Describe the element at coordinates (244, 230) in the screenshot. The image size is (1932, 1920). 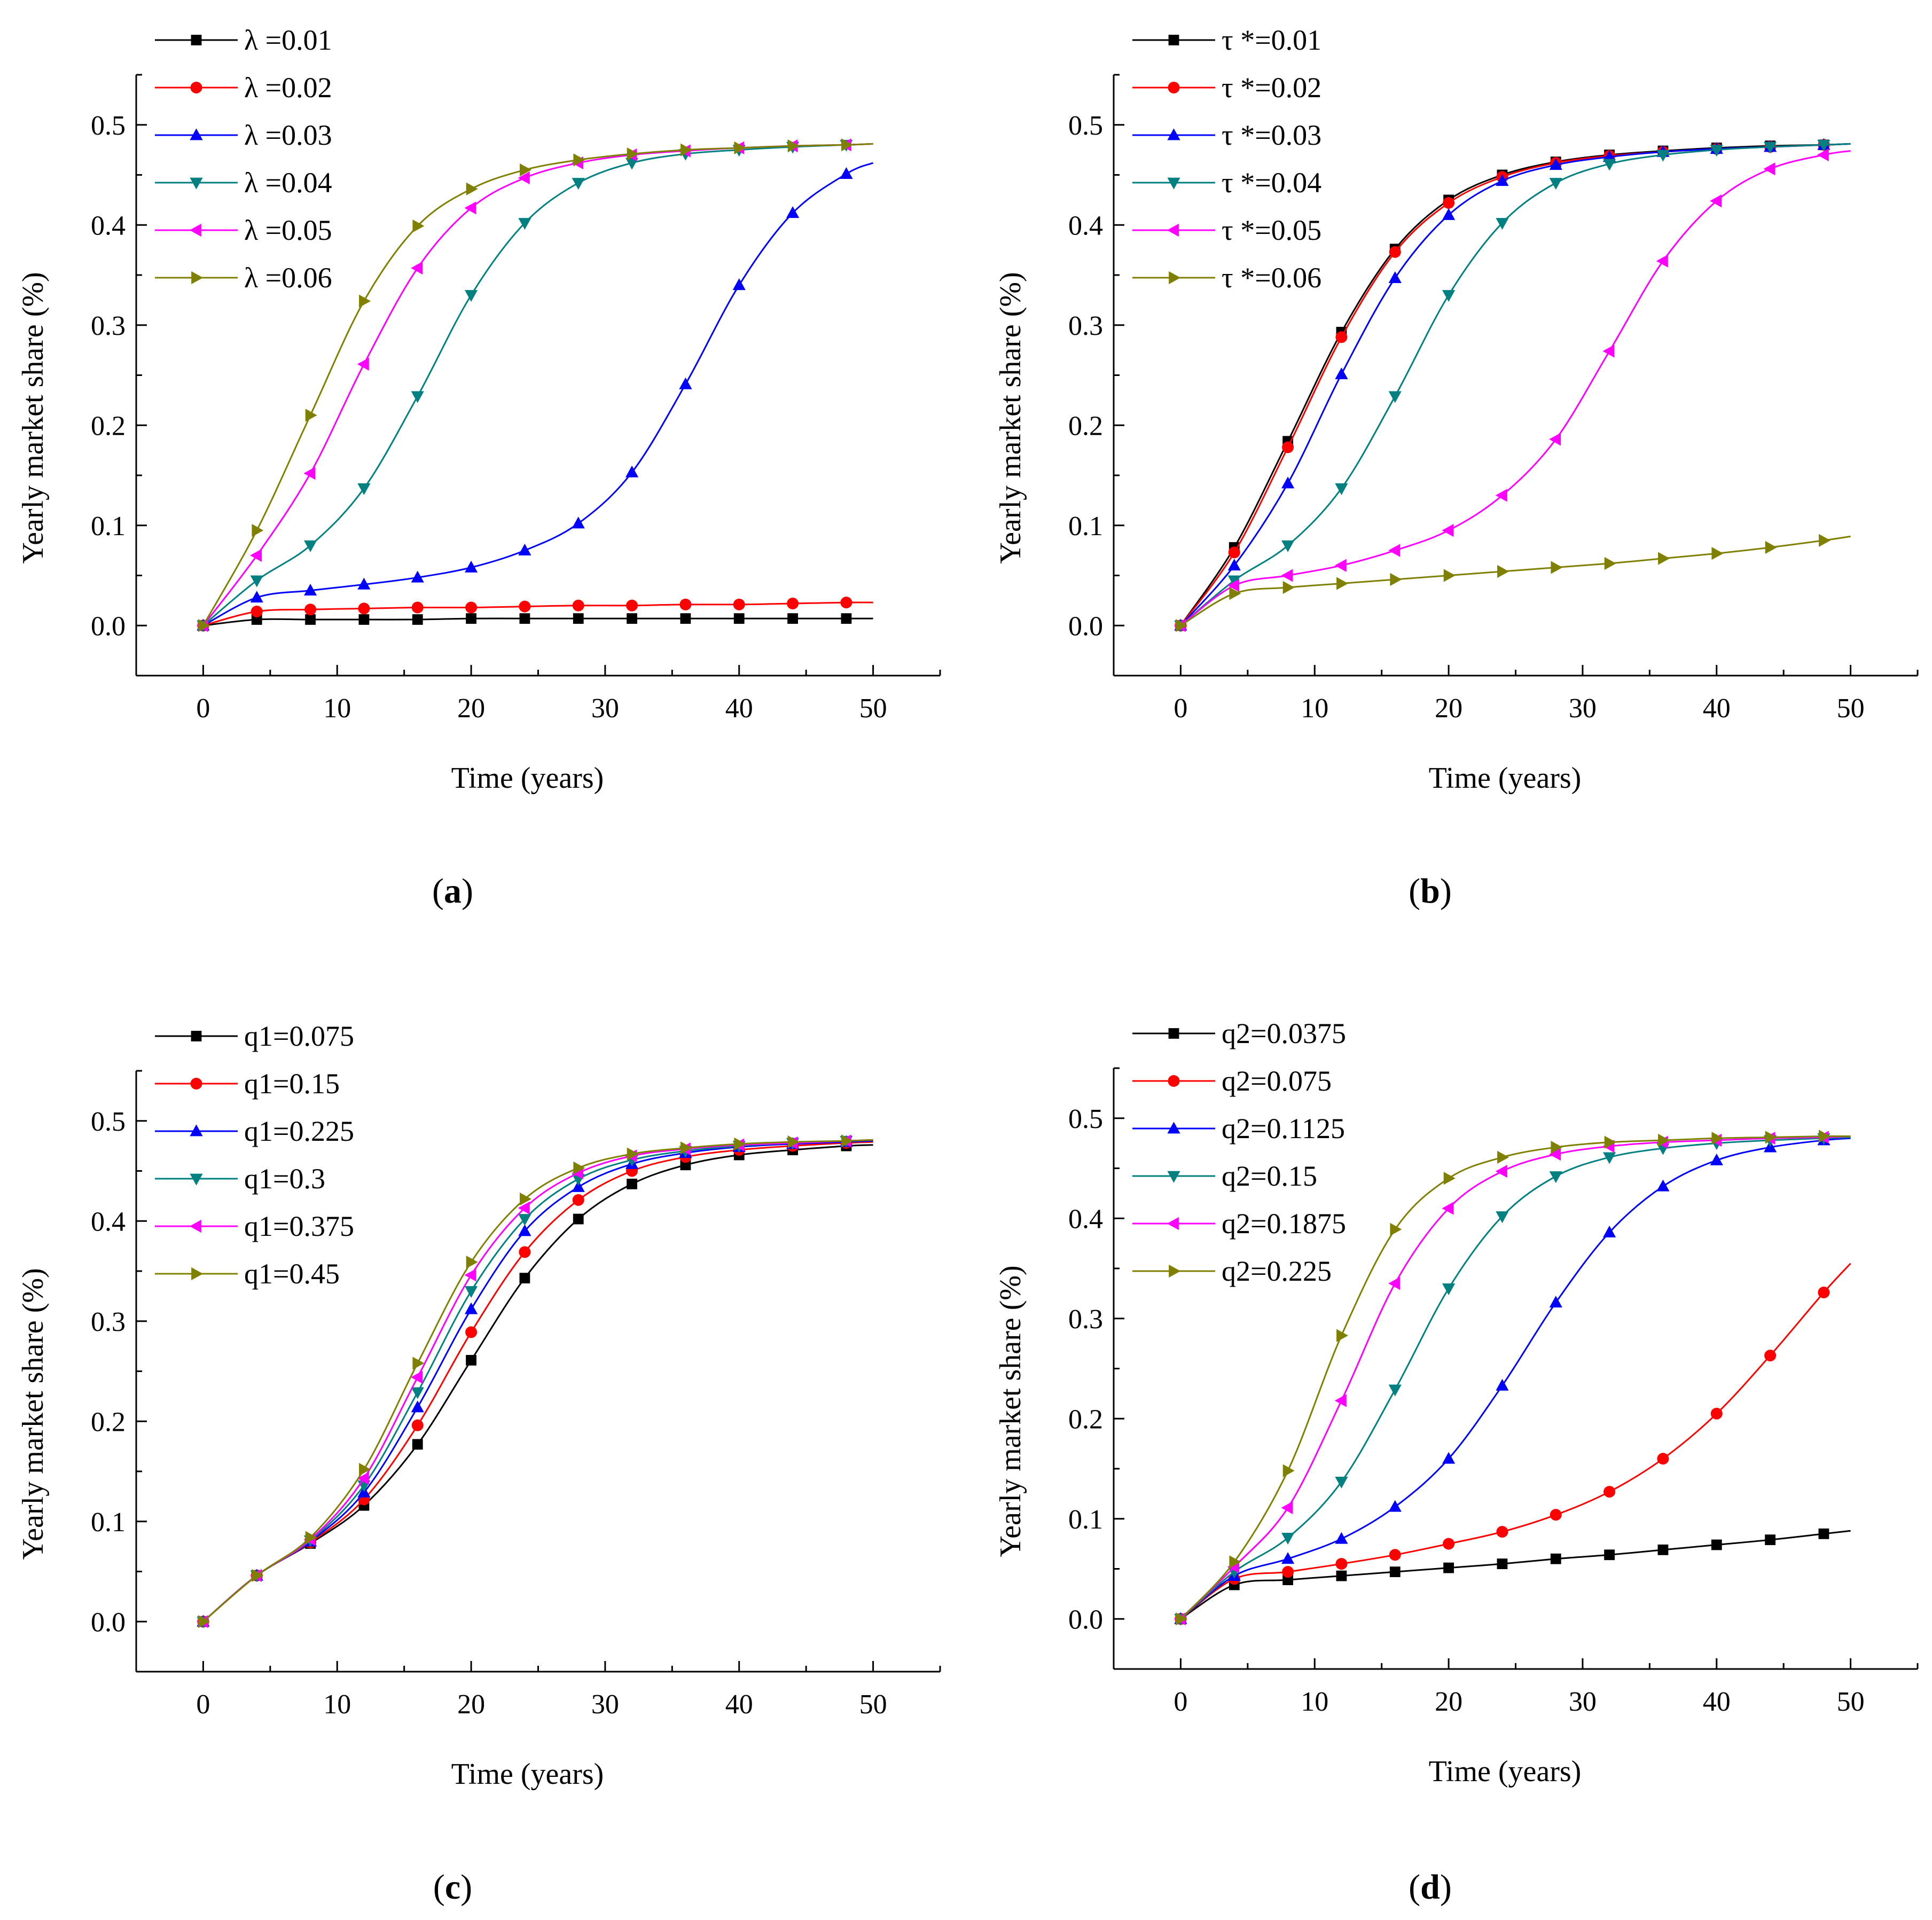
I see `legend-entry: λ =0.05` at that location.